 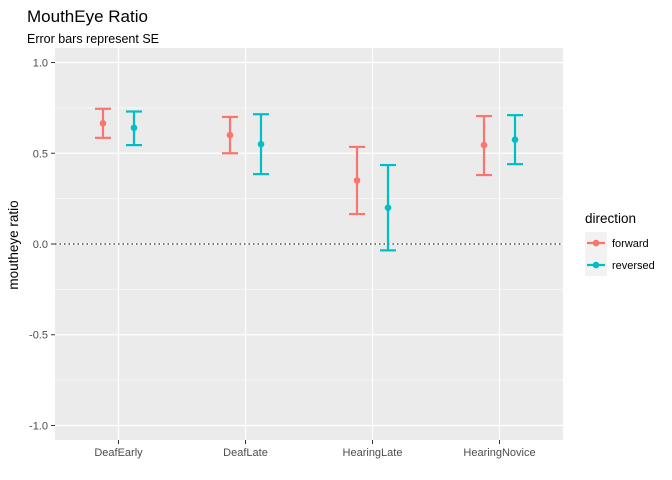 I want to click on y-tick-label: 1.0, so click(x=40, y=64).